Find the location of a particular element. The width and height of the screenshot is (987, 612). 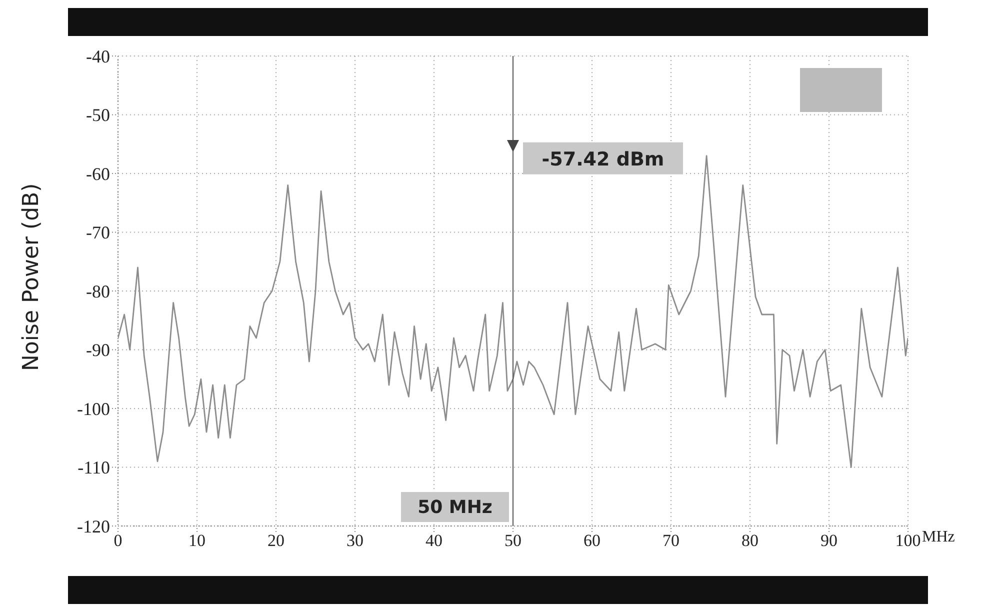

x-tick-label: 40 is located at coordinates (434, 540).